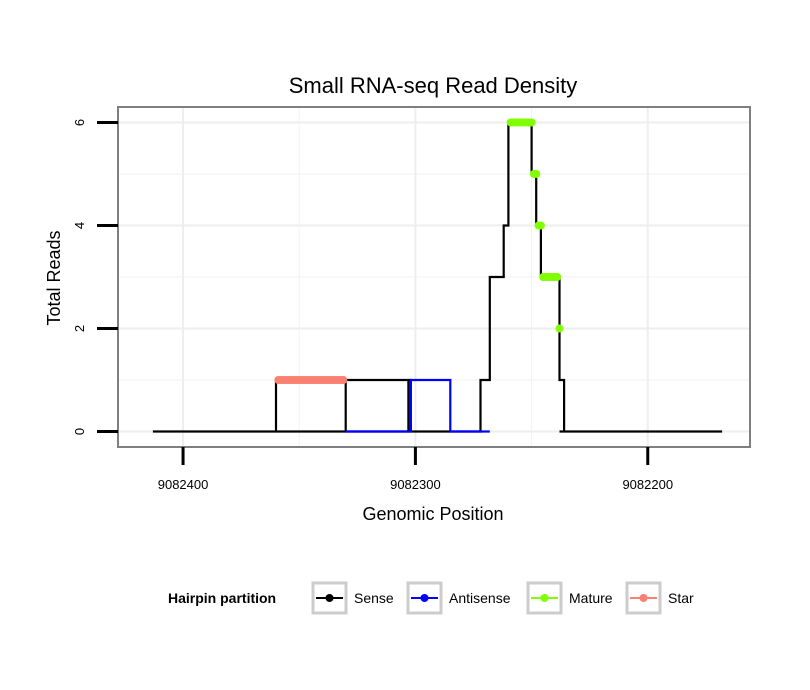 This screenshot has width=810, height=690. I want to click on x-tick-label: 9082400, so click(183, 484).